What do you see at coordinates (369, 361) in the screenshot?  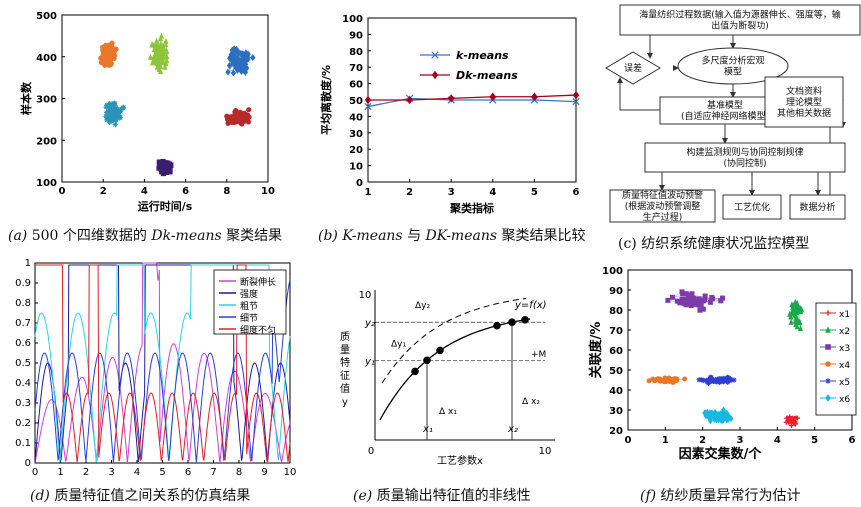 I see `y1-label: y₁` at bounding box center [369, 361].